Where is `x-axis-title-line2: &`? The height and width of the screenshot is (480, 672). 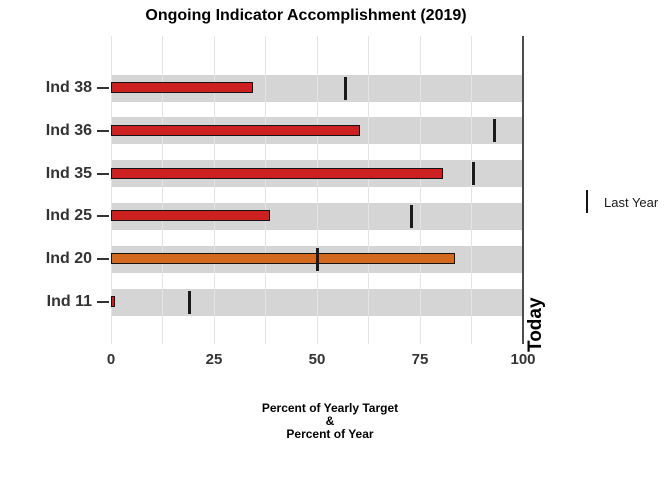 x-axis-title-line2: & is located at coordinates (330, 421).